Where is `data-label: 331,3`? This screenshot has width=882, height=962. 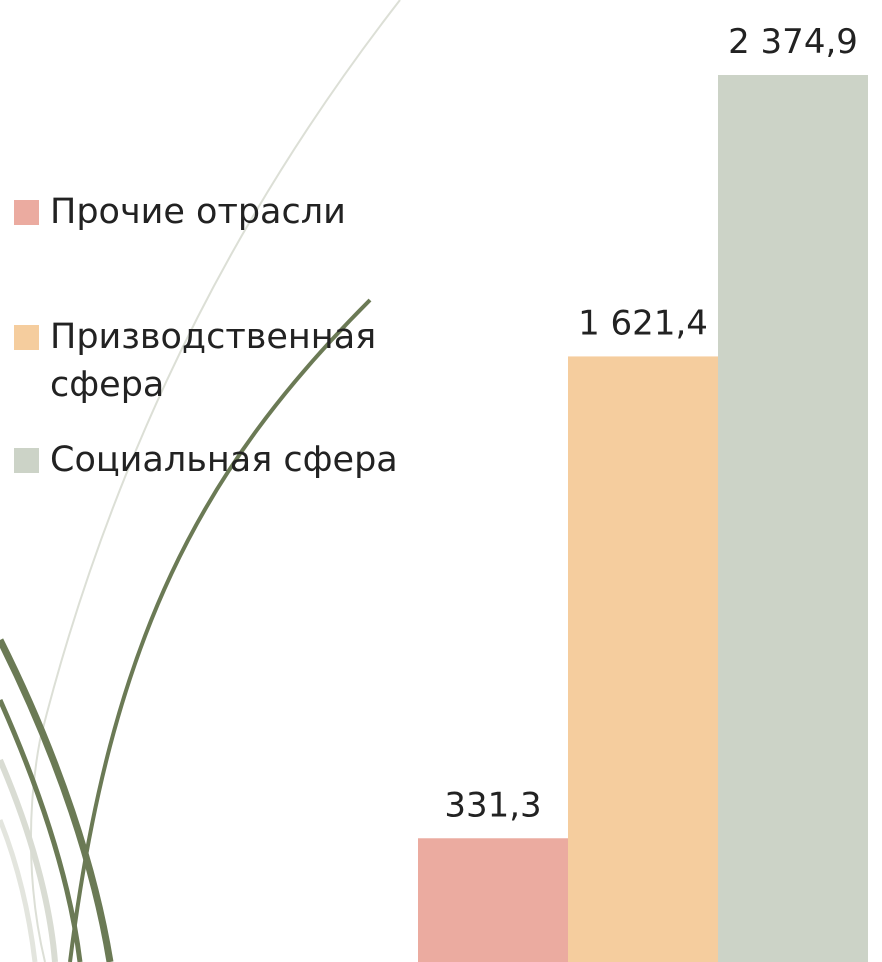 data-label: 331,3 is located at coordinates (492, 805).